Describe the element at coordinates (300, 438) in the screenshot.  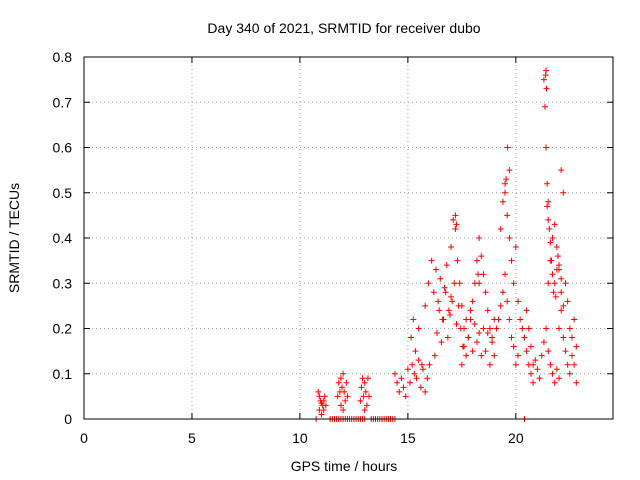
I see `x-tick-label: 10` at that location.